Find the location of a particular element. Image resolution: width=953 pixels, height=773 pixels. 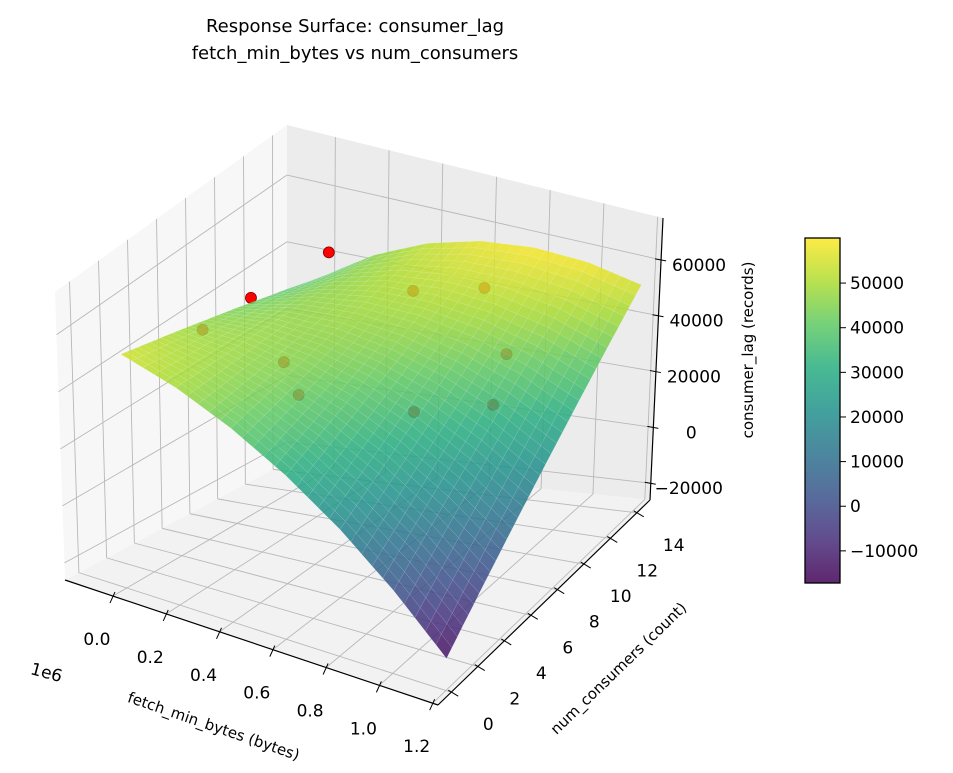

z-axis-label: consumer_lag (records) is located at coordinates (748, 350).